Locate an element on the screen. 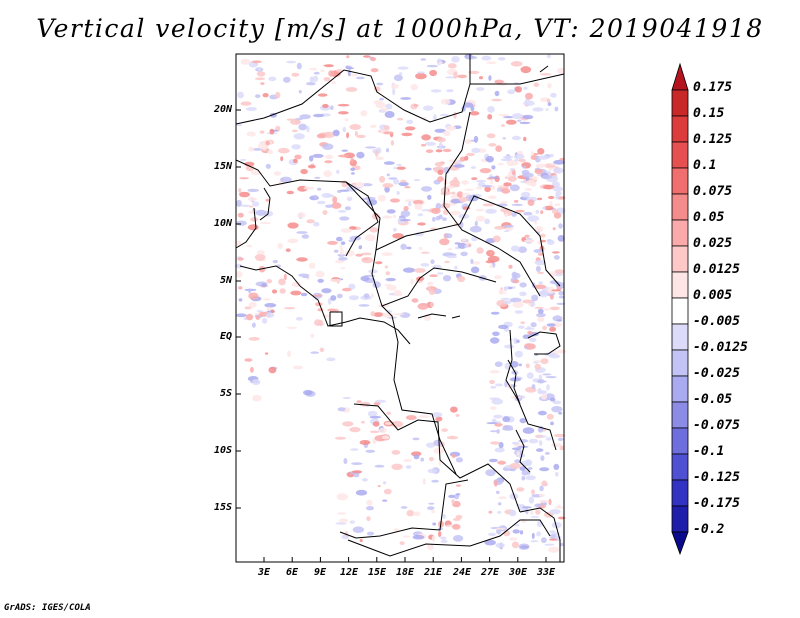 The height and width of the screenshot is (618, 800). lon-tick-label: 15E is located at coordinates (377, 572).